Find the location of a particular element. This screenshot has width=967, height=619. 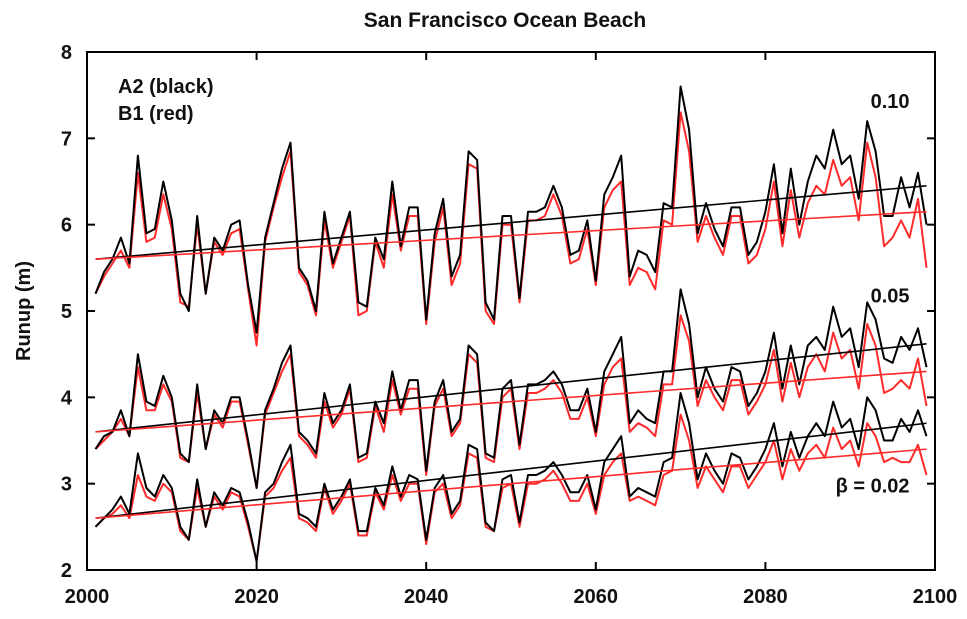

trend-line-0-05-b1 is located at coordinates (511, 401).